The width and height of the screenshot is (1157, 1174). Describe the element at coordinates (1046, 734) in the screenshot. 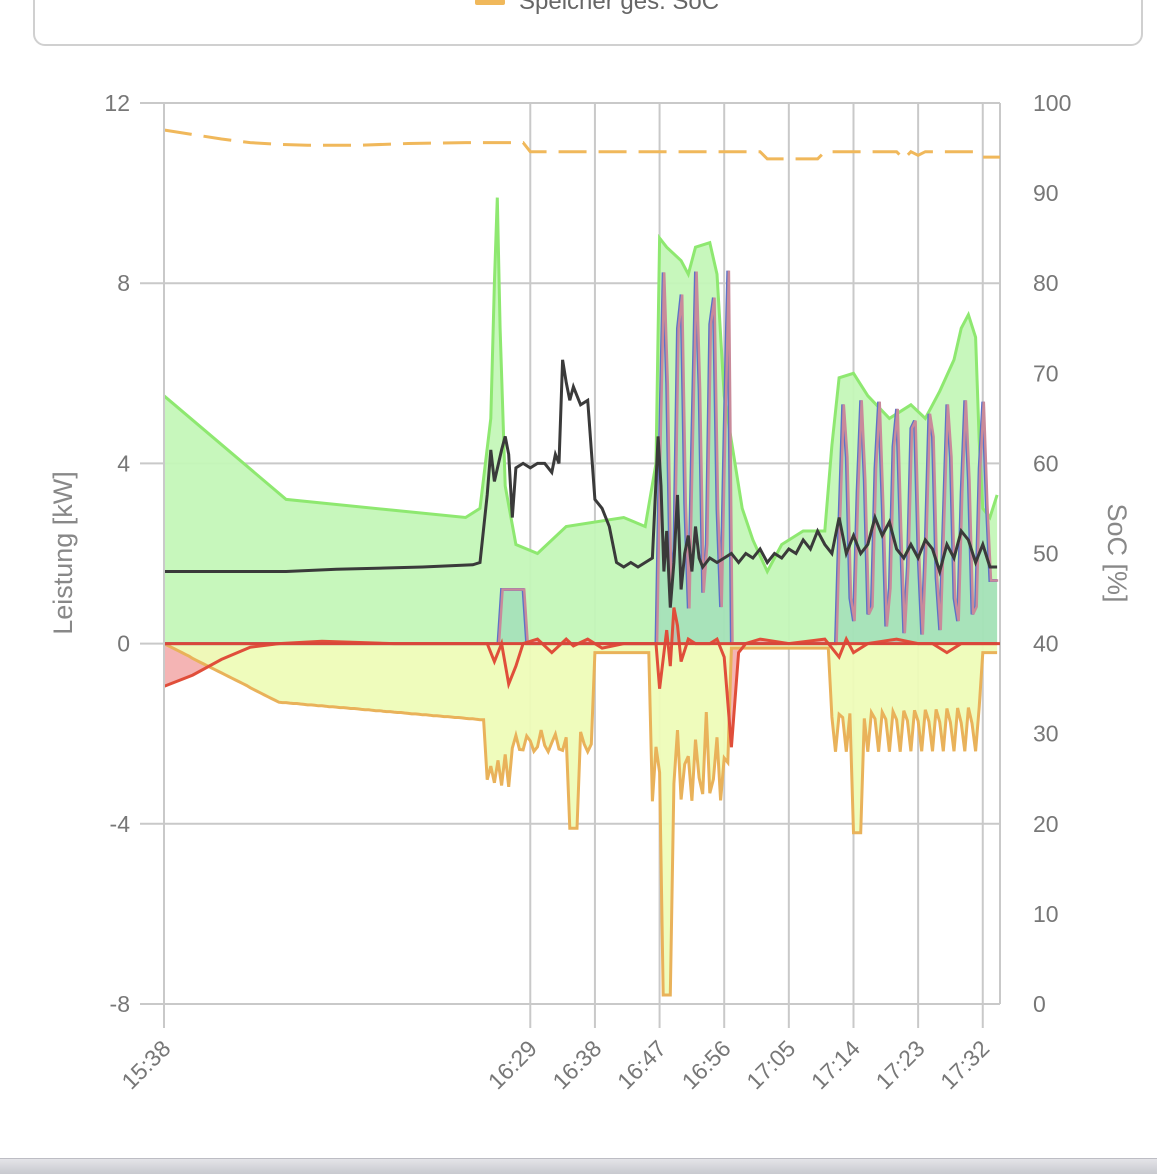

I see `y-right-tick-label: 30` at that location.